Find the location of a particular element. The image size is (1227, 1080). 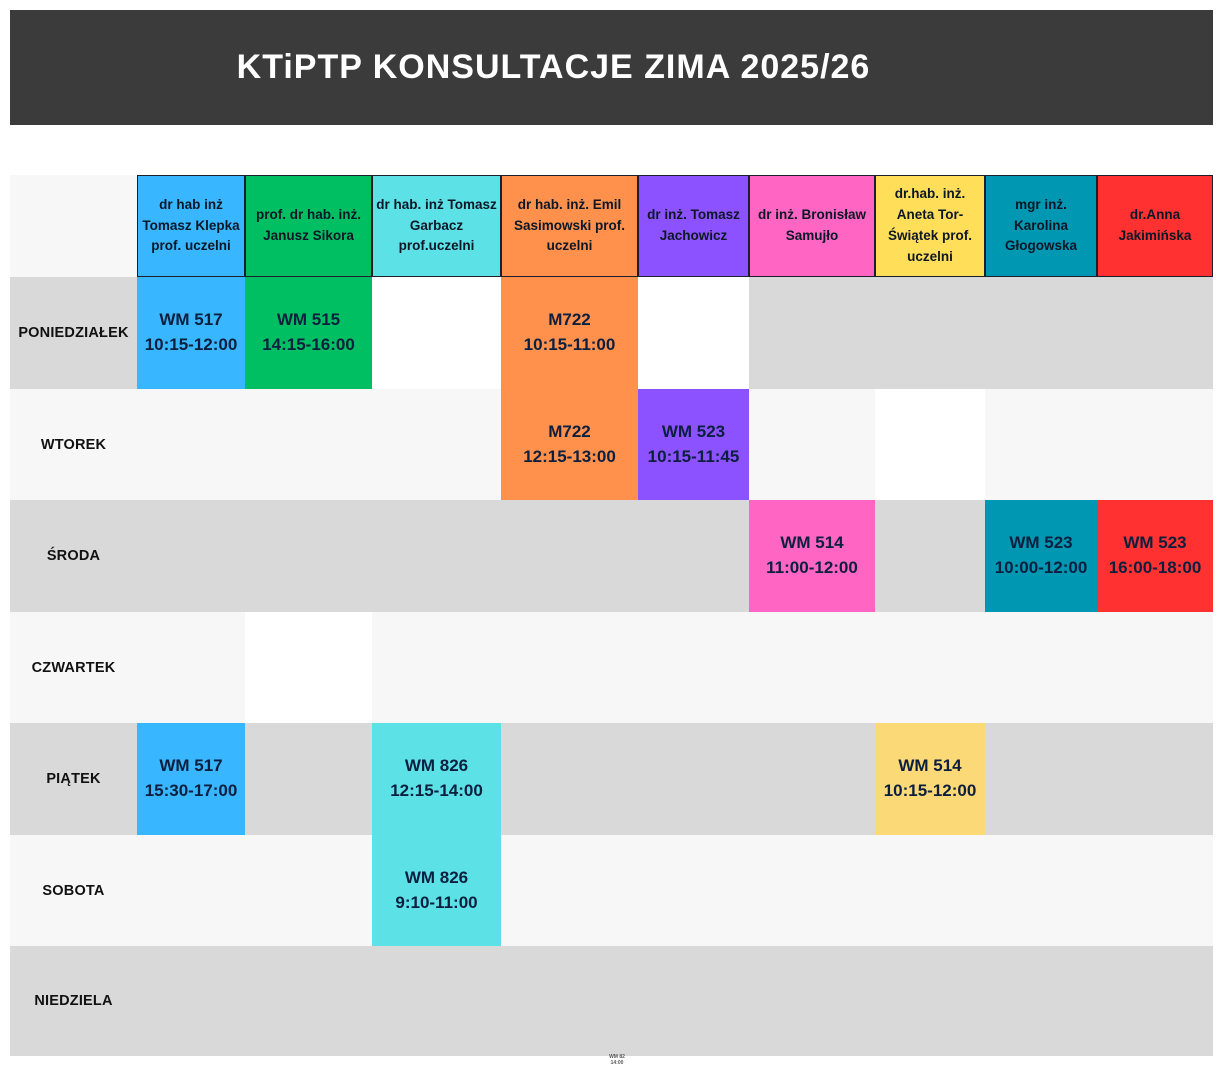

time-range: 10:00-12:00 is located at coordinates (1041, 567).